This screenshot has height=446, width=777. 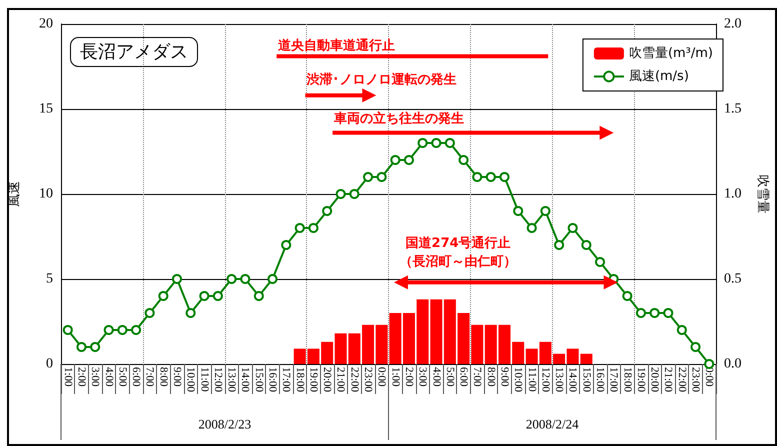 What do you see at coordinates (733, 194) in the screenshot?
I see `y2-tick-label: 1.0` at bounding box center [733, 194].